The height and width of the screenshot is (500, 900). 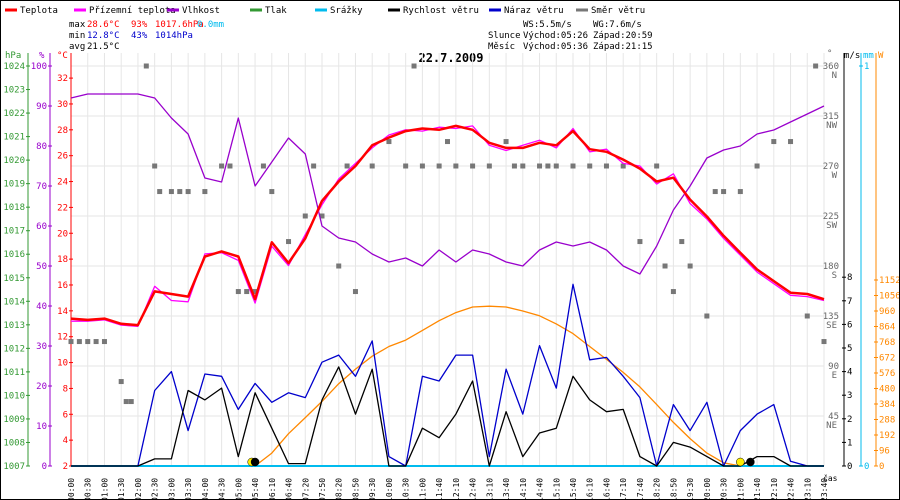 I want to click on moonrise: Východ:05:36, so click(x=555, y=47).